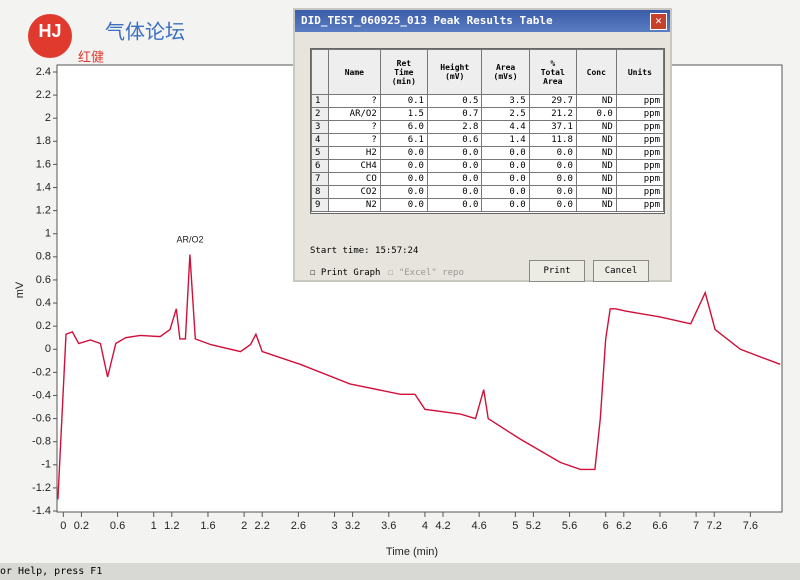 This screenshot has width=800, height=580. I want to click on x-tick-label: 7.6, so click(750, 526).